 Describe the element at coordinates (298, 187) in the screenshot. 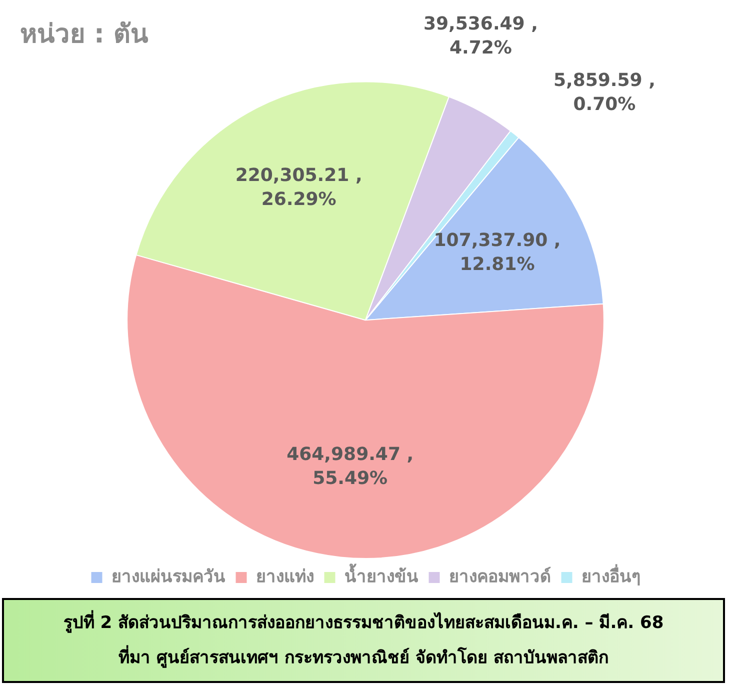

I see `data-label: 220,305.21 , 26.29%` at that location.